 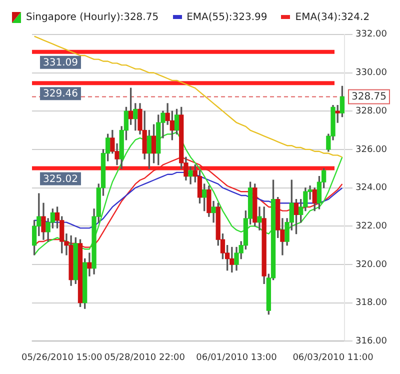 What do you see at coordinates (237, 357) in the screenshot?
I see `x-tick-label: 06/01/2010 13:00` at bounding box center [237, 357].